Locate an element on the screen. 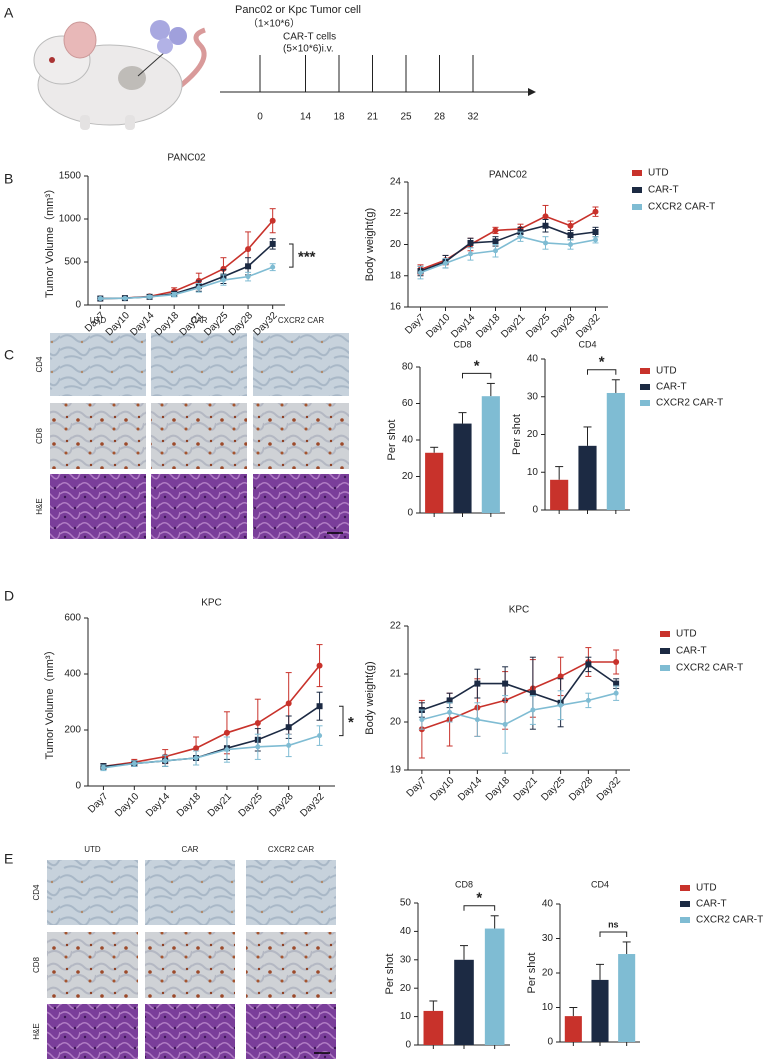 The image size is (764, 1062). significance-label: ns is located at coordinates (613, 924).